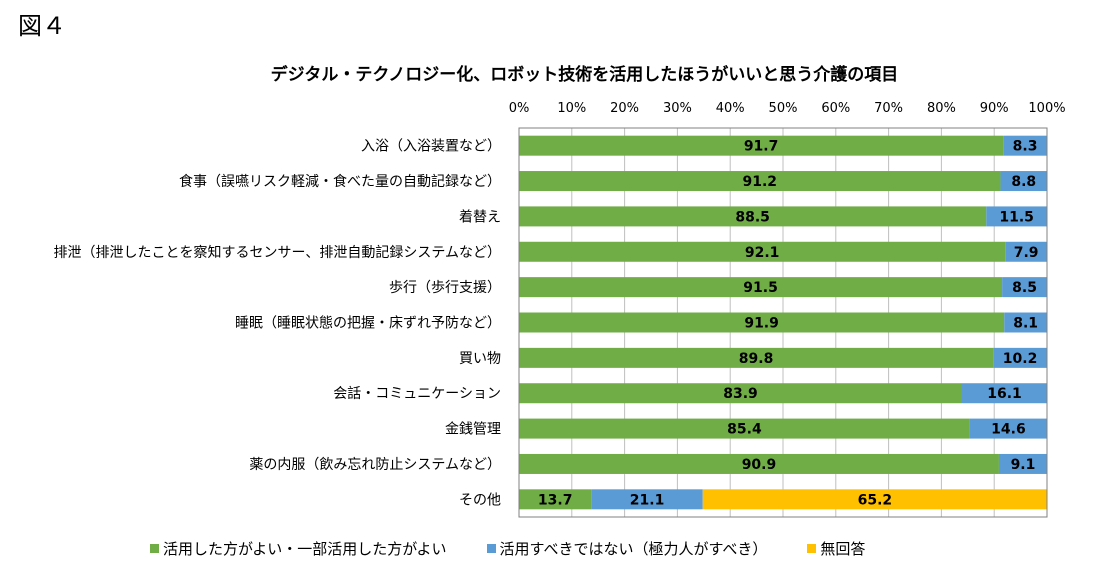  I want to click on legend-item: 無回答, so click(836, 548).